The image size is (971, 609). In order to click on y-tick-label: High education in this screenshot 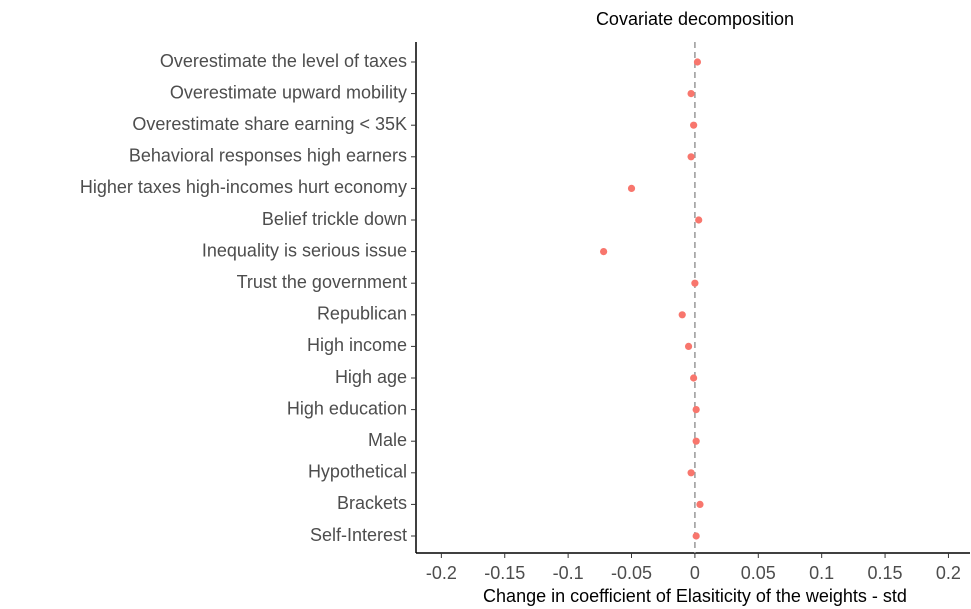, I will do `click(347, 408)`.